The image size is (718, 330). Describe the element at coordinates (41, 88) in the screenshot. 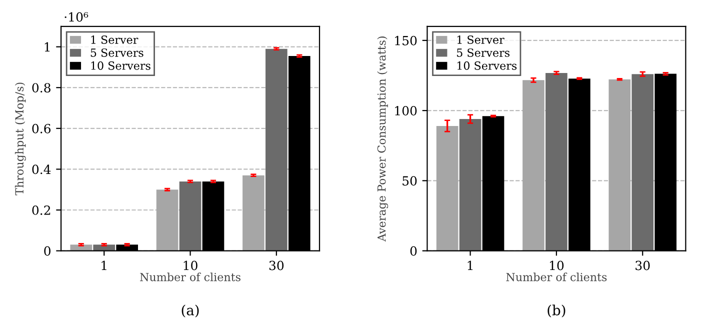

I see `y-tick-label: 0.8` at that location.